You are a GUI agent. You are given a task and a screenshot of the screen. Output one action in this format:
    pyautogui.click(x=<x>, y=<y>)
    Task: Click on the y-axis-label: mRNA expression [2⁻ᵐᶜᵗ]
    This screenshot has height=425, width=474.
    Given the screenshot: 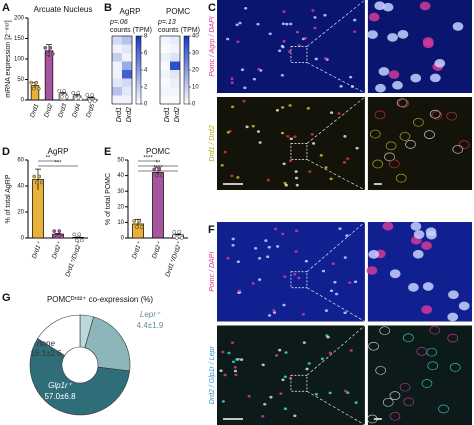 What is the action you would take?
    pyautogui.click(x=8, y=59)
    